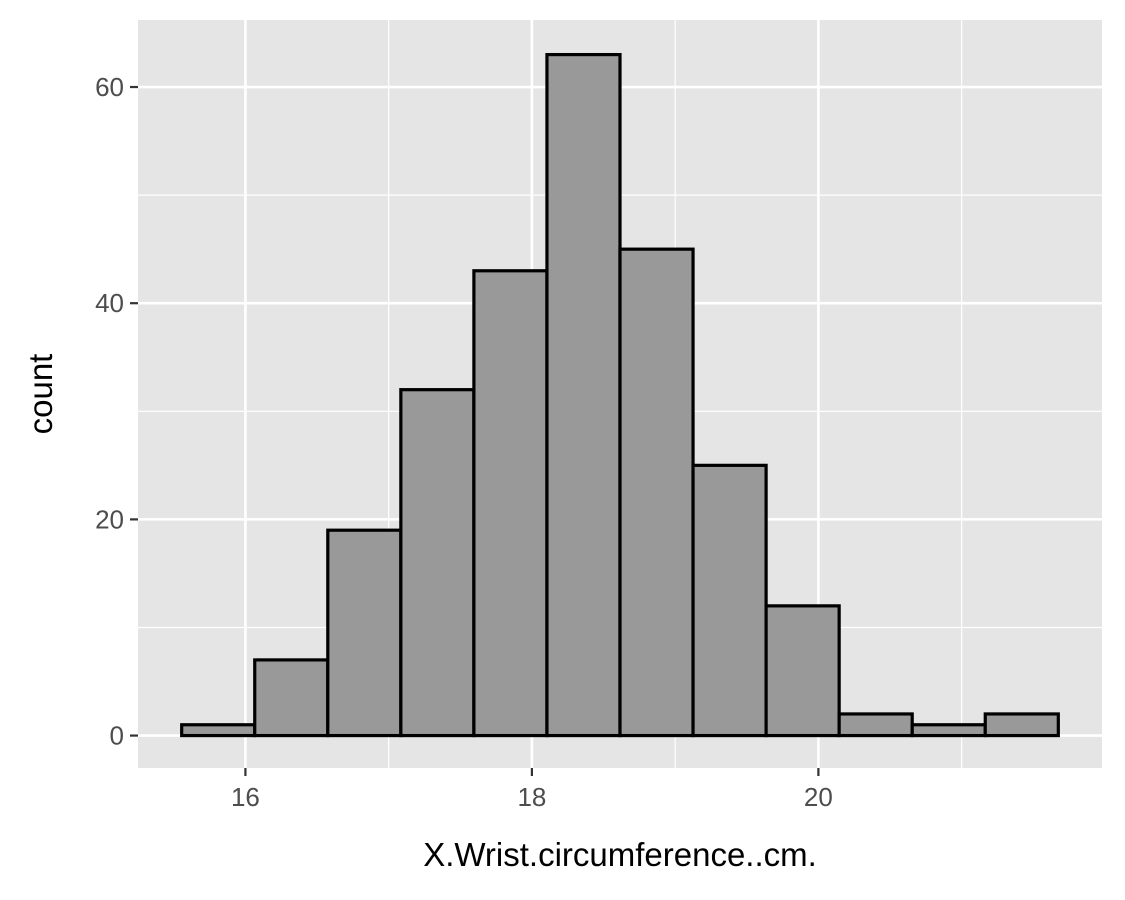  I want to click on y-axis: 0 20 40 60, so click(116, 411).